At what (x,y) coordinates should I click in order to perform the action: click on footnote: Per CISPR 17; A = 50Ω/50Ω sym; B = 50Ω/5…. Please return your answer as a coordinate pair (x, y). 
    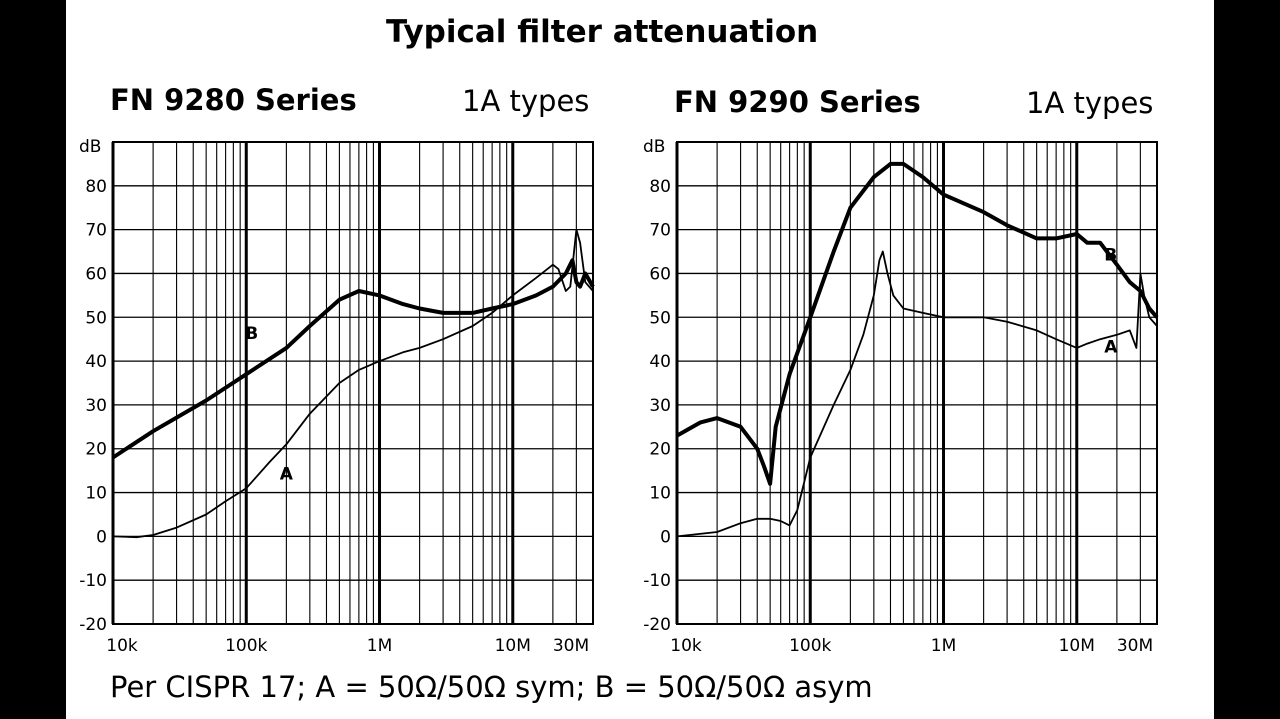
    Looking at the image, I should click on (491, 687).